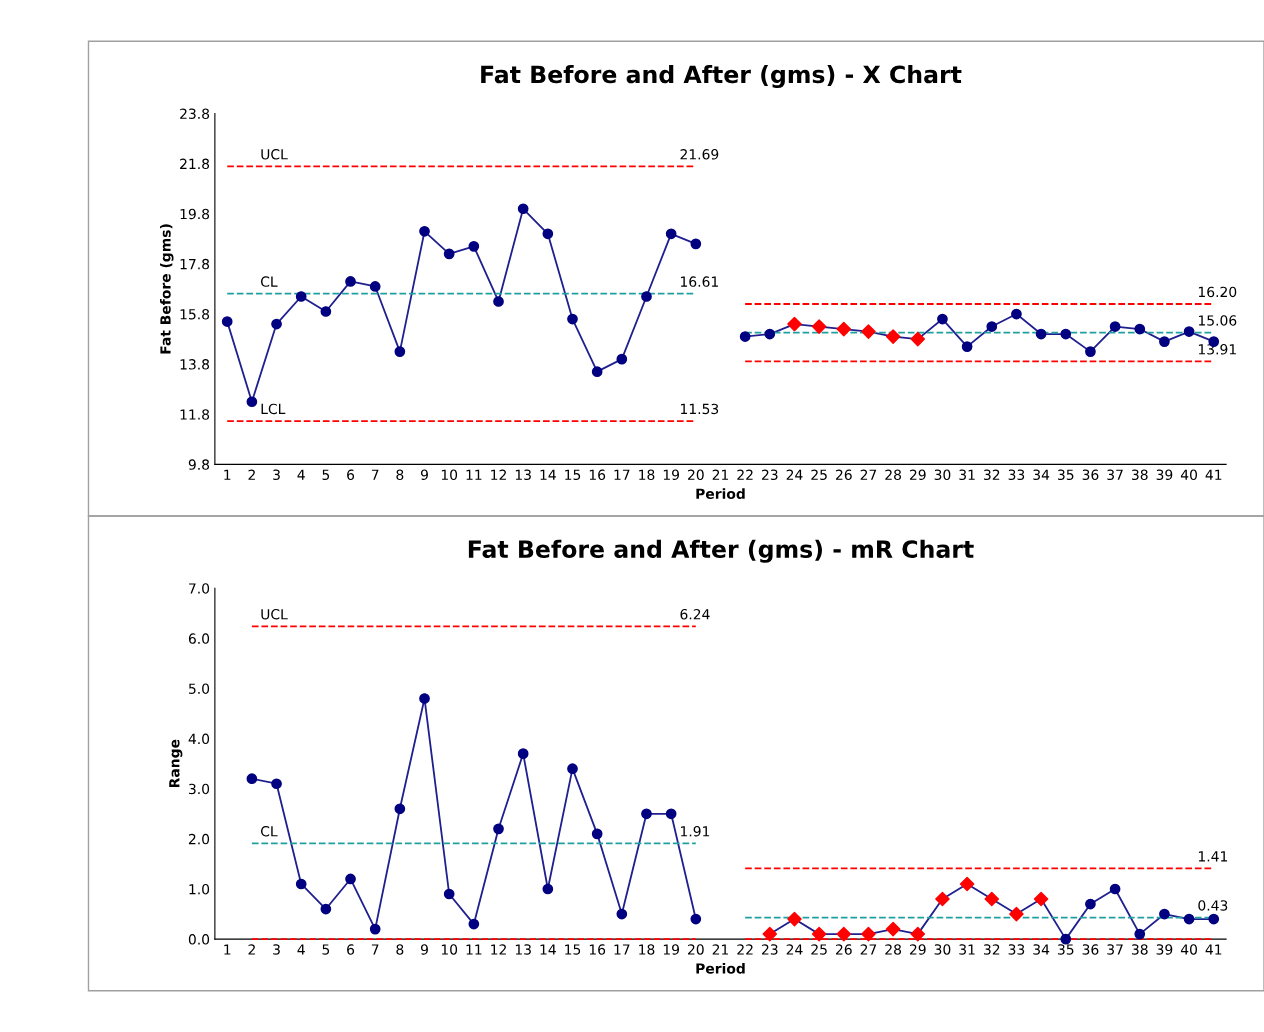 Image resolution: width=1264 pixels, height=1032 pixels. What do you see at coordinates (1217, 292) in the screenshot?
I see `annotation: 16.20` at bounding box center [1217, 292].